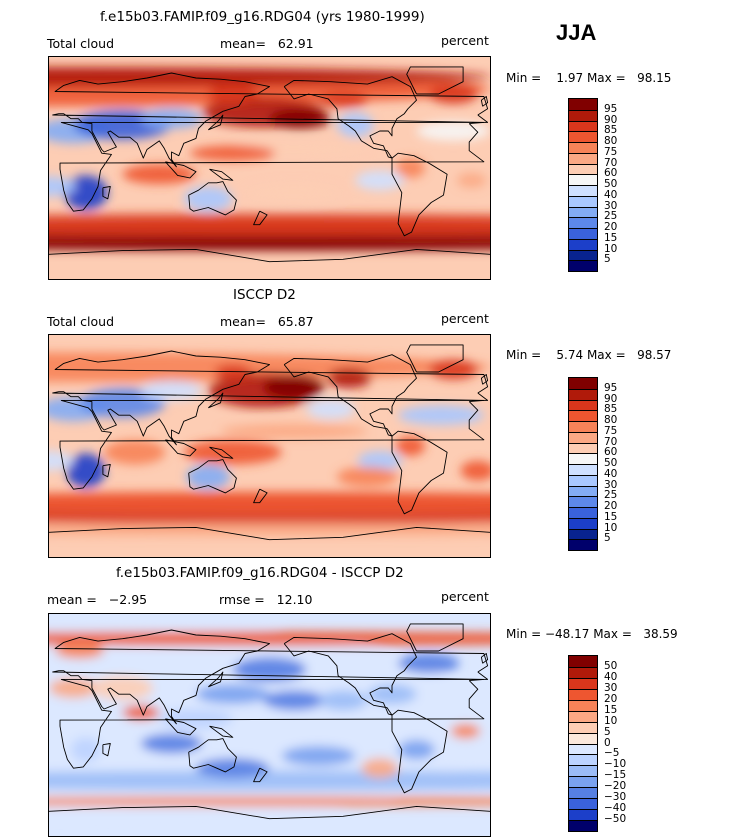 The width and height of the screenshot is (733, 840). I want to click on mean-label: mean= 65.87, so click(267, 321).